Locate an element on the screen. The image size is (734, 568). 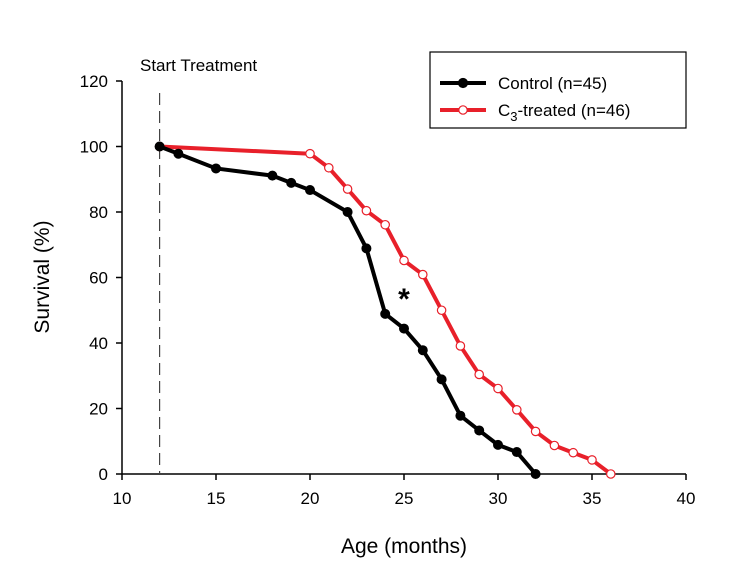
legend-label: Control (n=45) is located at coordinates (552, 83).